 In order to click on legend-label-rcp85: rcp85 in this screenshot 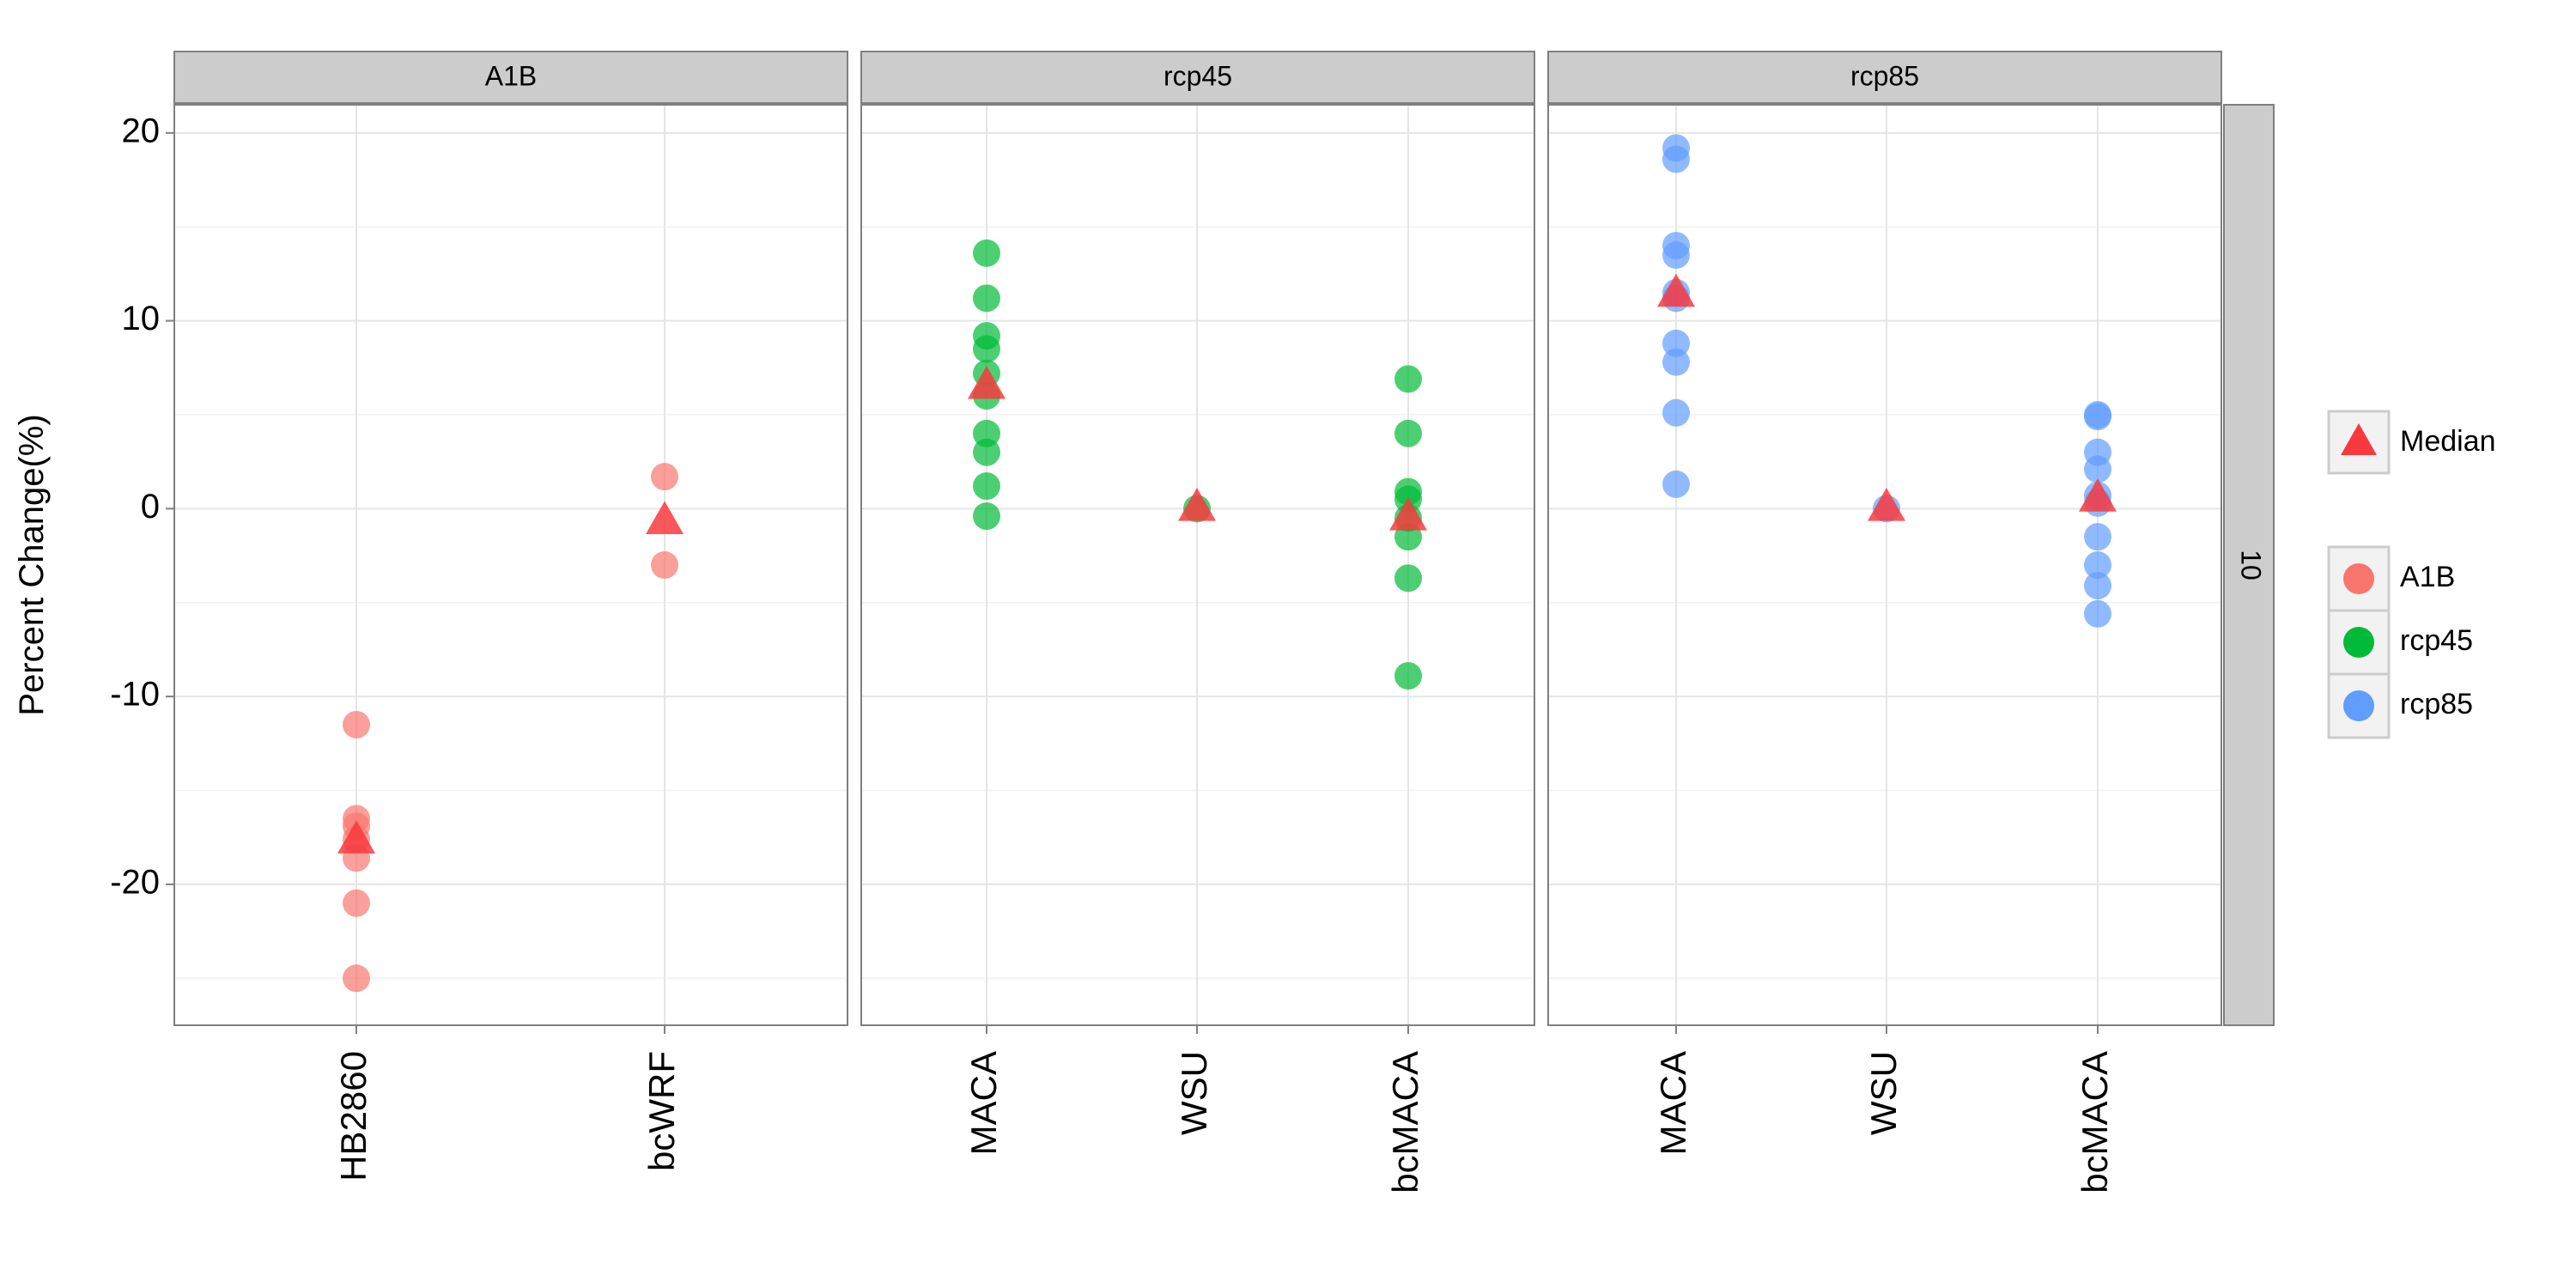, I will do `click(2436, 704)`.